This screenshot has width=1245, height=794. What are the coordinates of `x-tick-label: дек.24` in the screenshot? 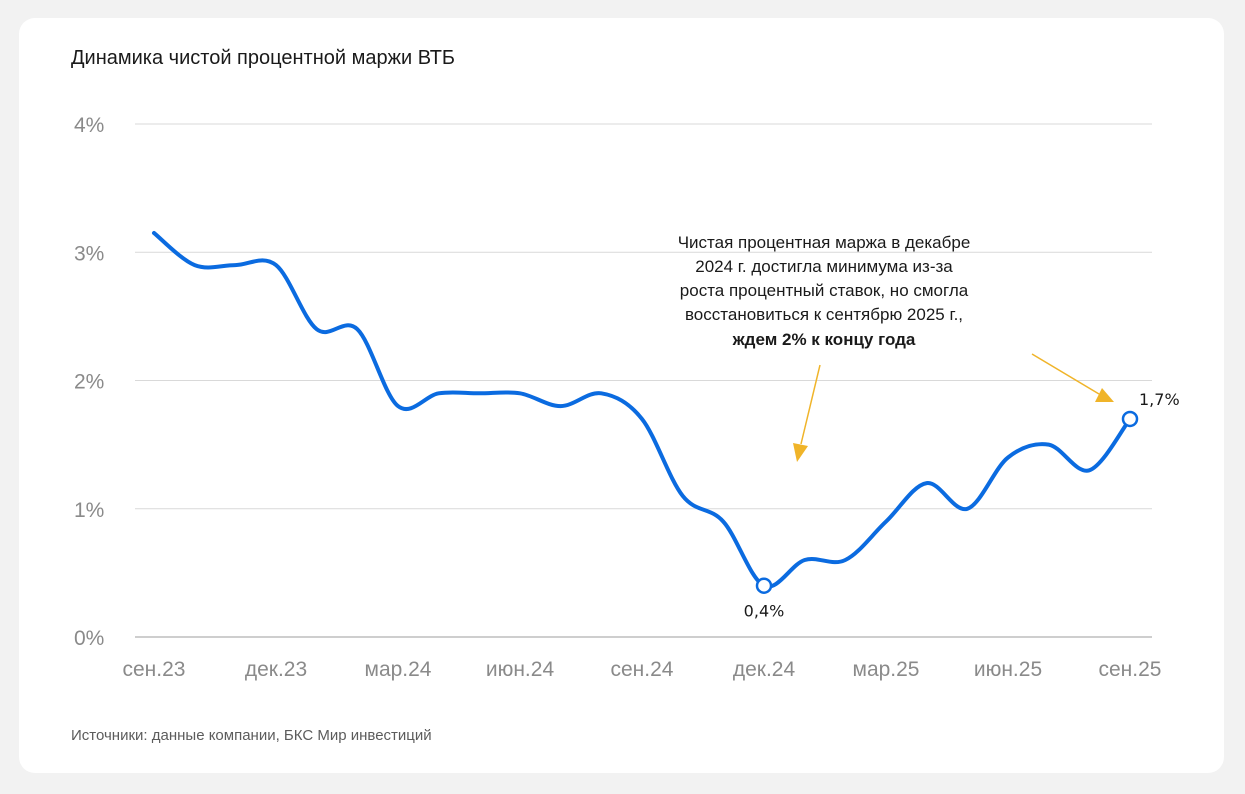 It's located at (764, 669).